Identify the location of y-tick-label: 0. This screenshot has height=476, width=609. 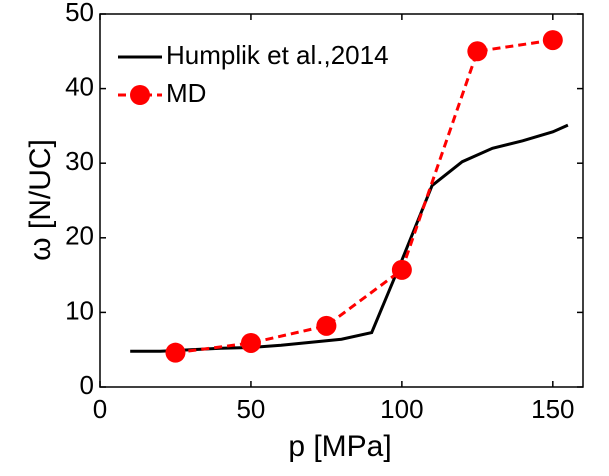
(87, 385).